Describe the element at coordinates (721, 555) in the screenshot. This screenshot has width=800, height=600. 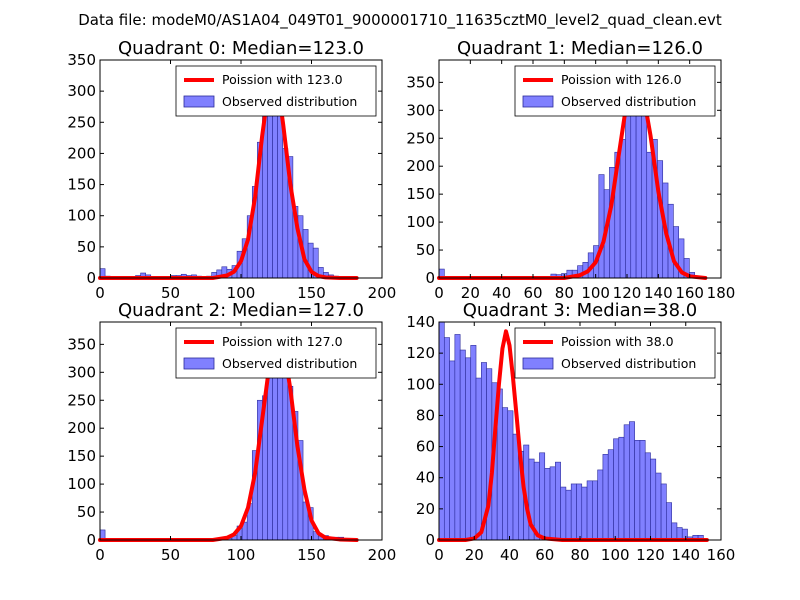
I see `x-tick-label: 160` at that location.